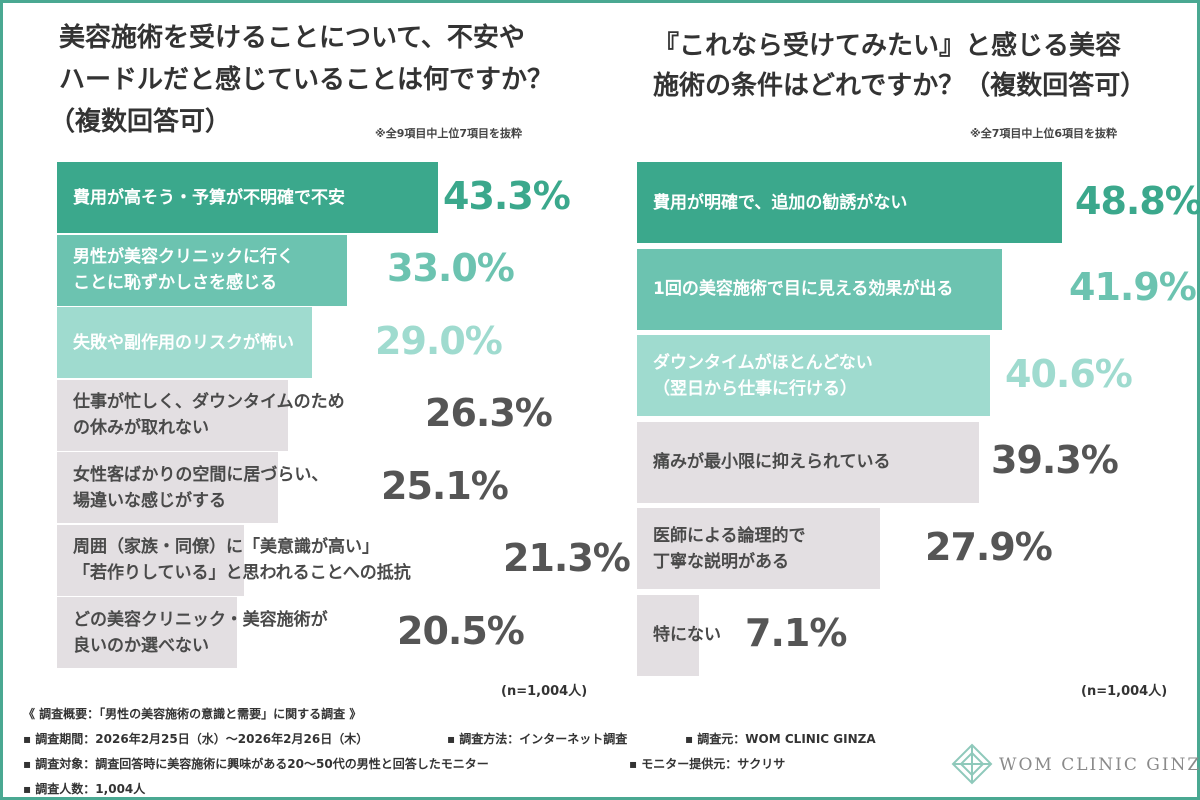 This screenshot has width=1200, height=800. Describe the element at coordinates (796, 633) in the screenshot. I see `value-label-6: 7.1%` at that location.